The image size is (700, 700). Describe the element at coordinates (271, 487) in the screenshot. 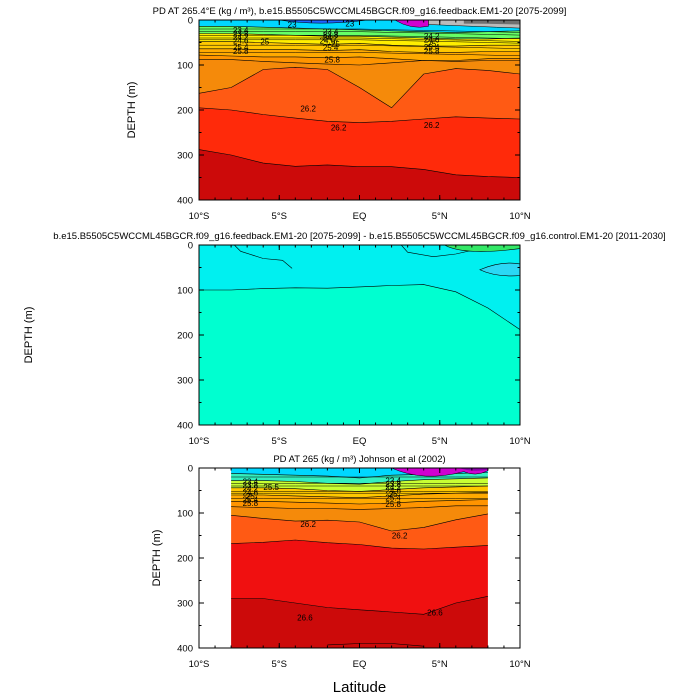

I see `contour-label: 25.5` at that location.